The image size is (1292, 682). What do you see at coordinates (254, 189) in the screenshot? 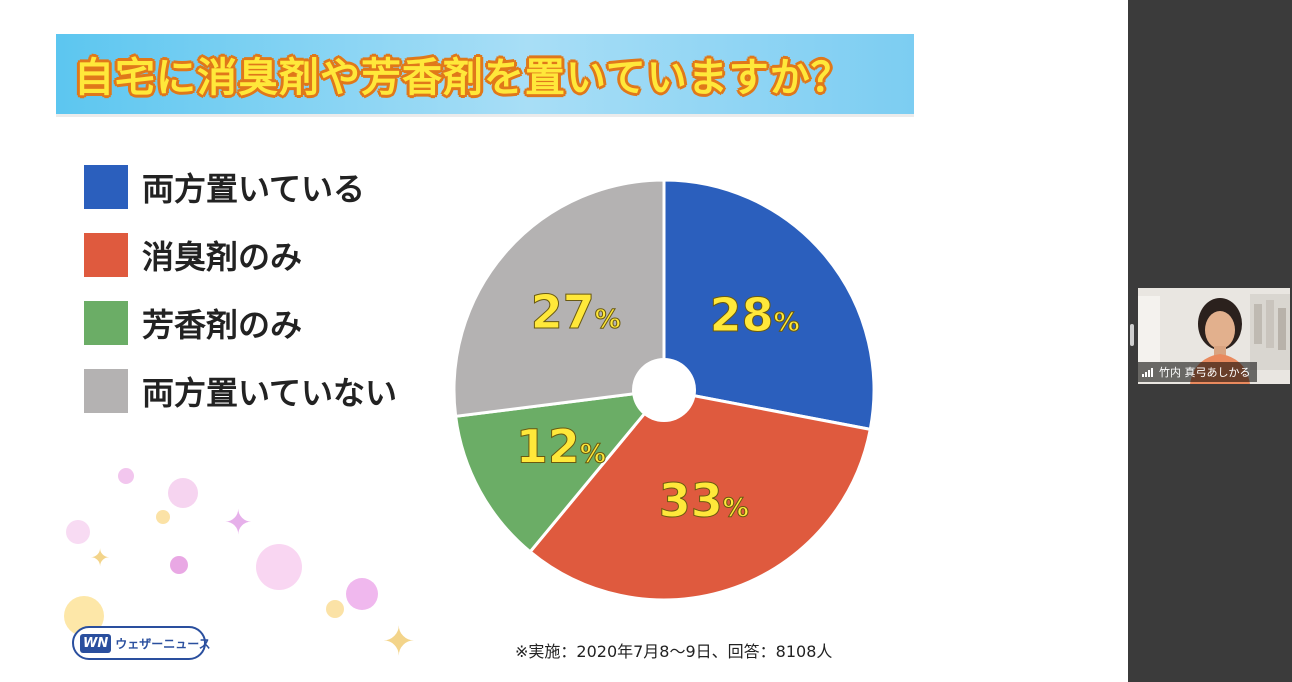
I see `legend-label: 両方置いている` at bounding box center [254, 189].